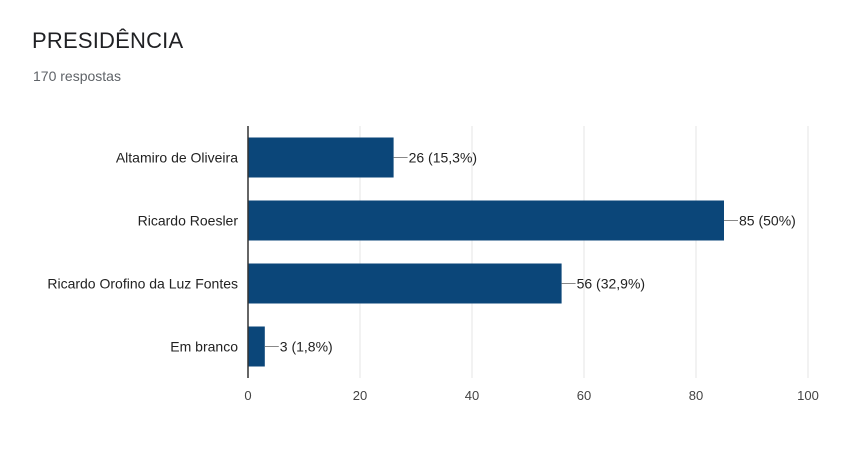  I want to click on data-label: 56 (32,9%), so click(611, 284).